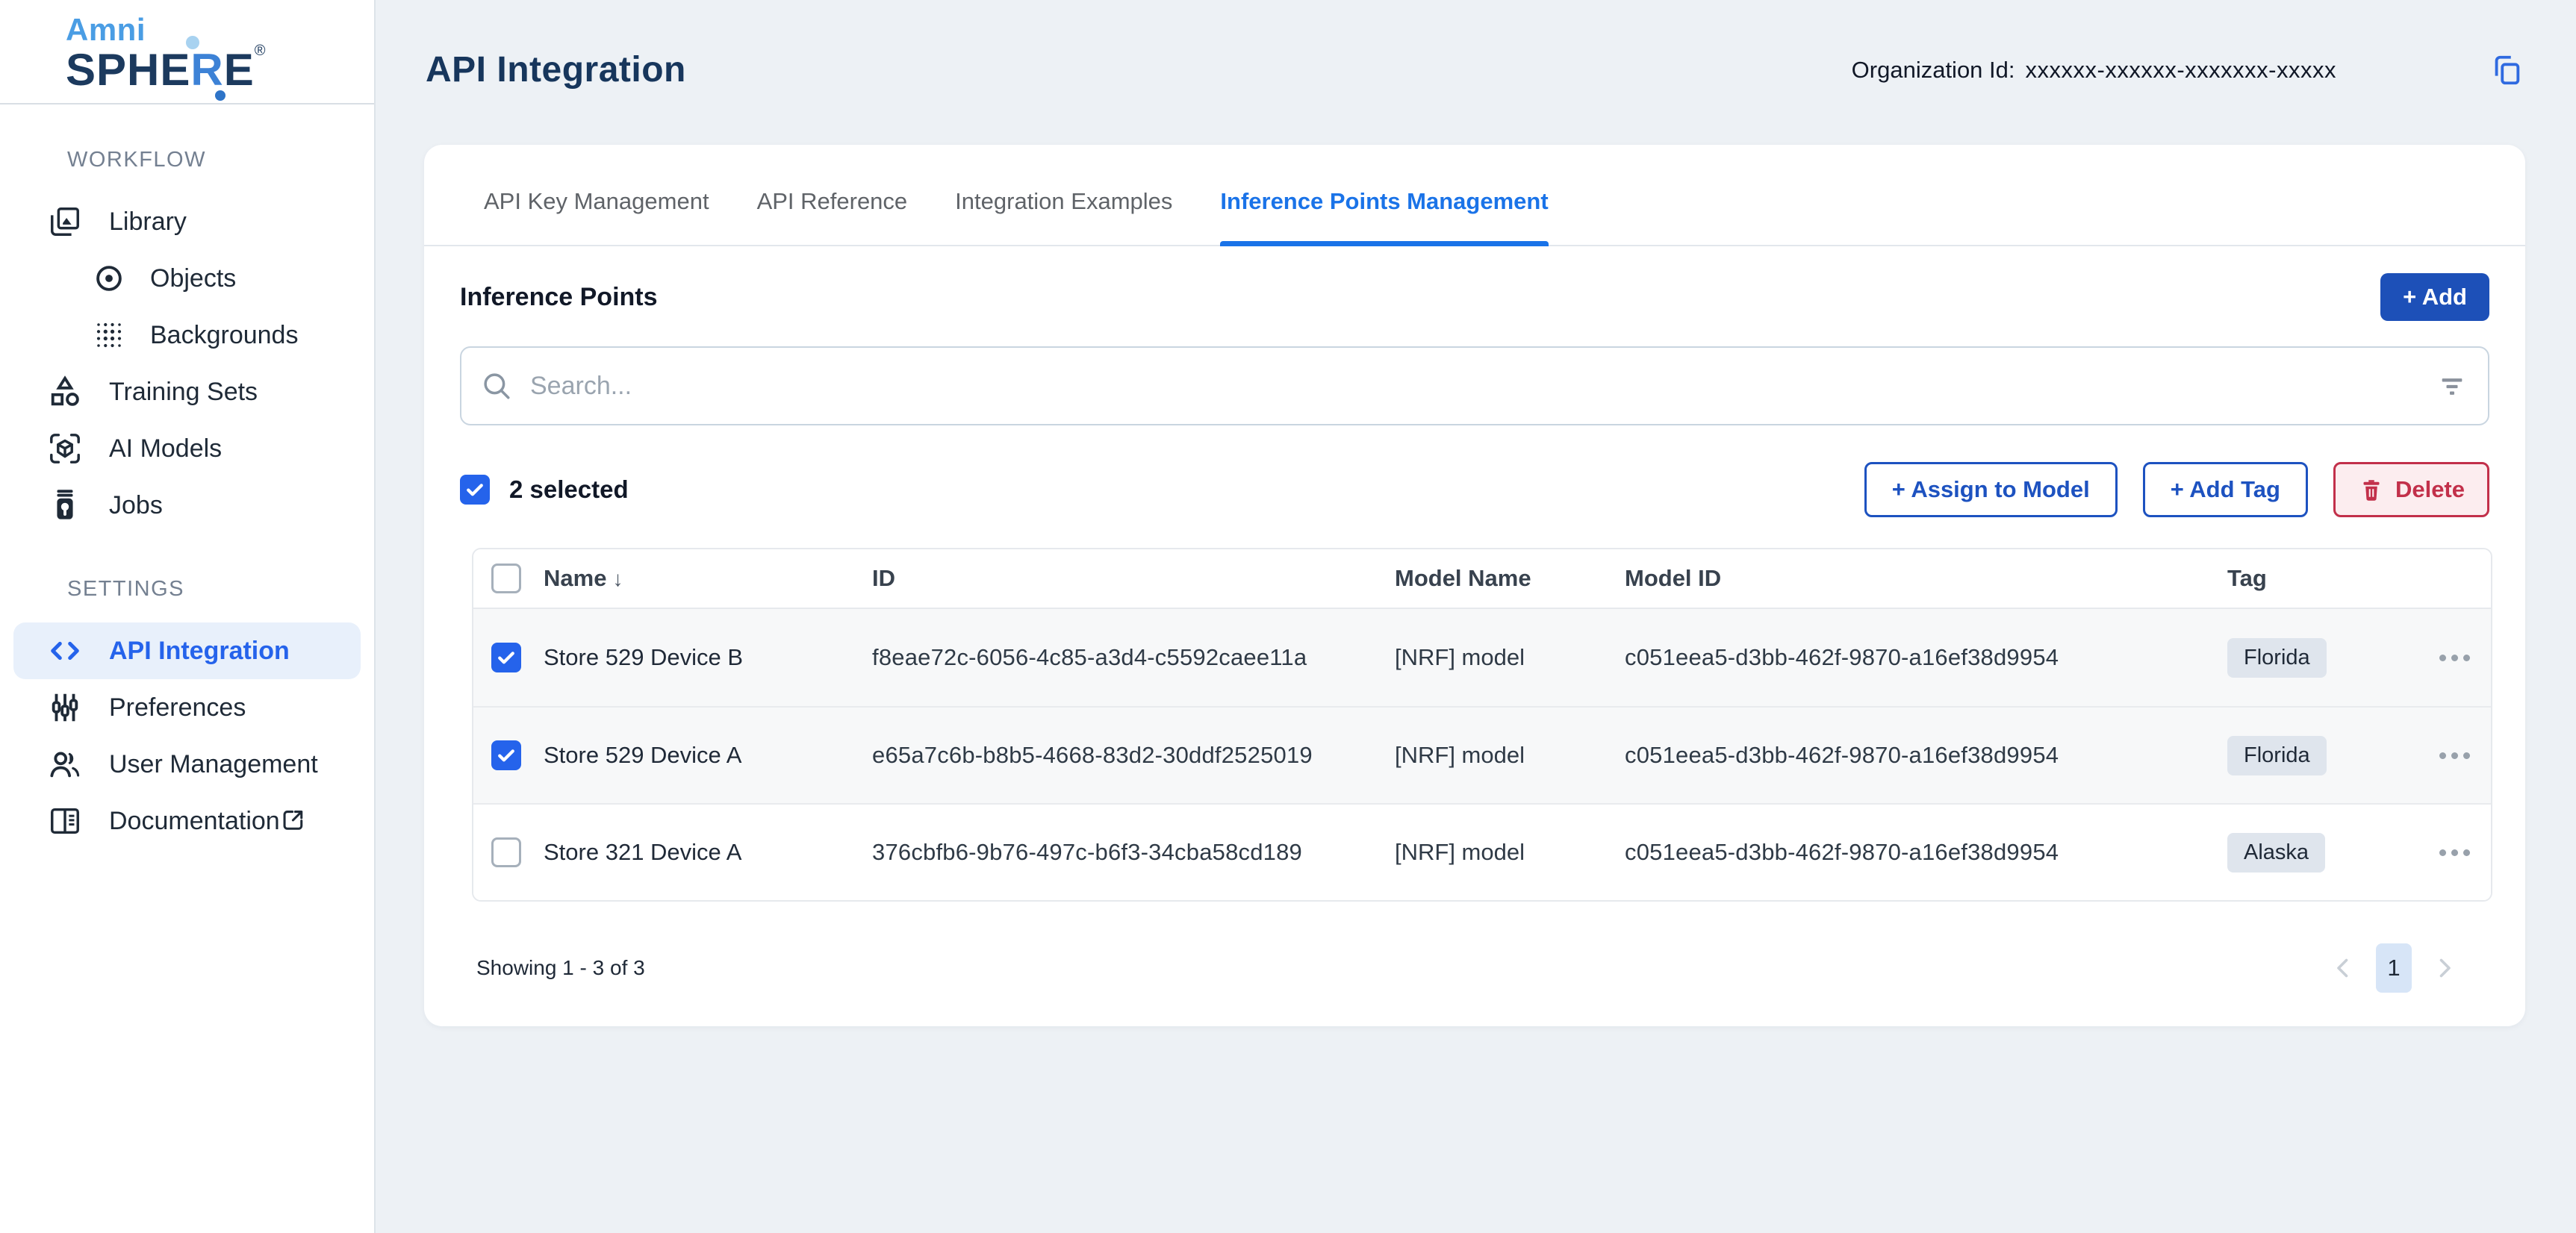  Describe the element at coordinates (136, 504) in the screenshot. I see `sidebar-item-label: Jobs` at that location.